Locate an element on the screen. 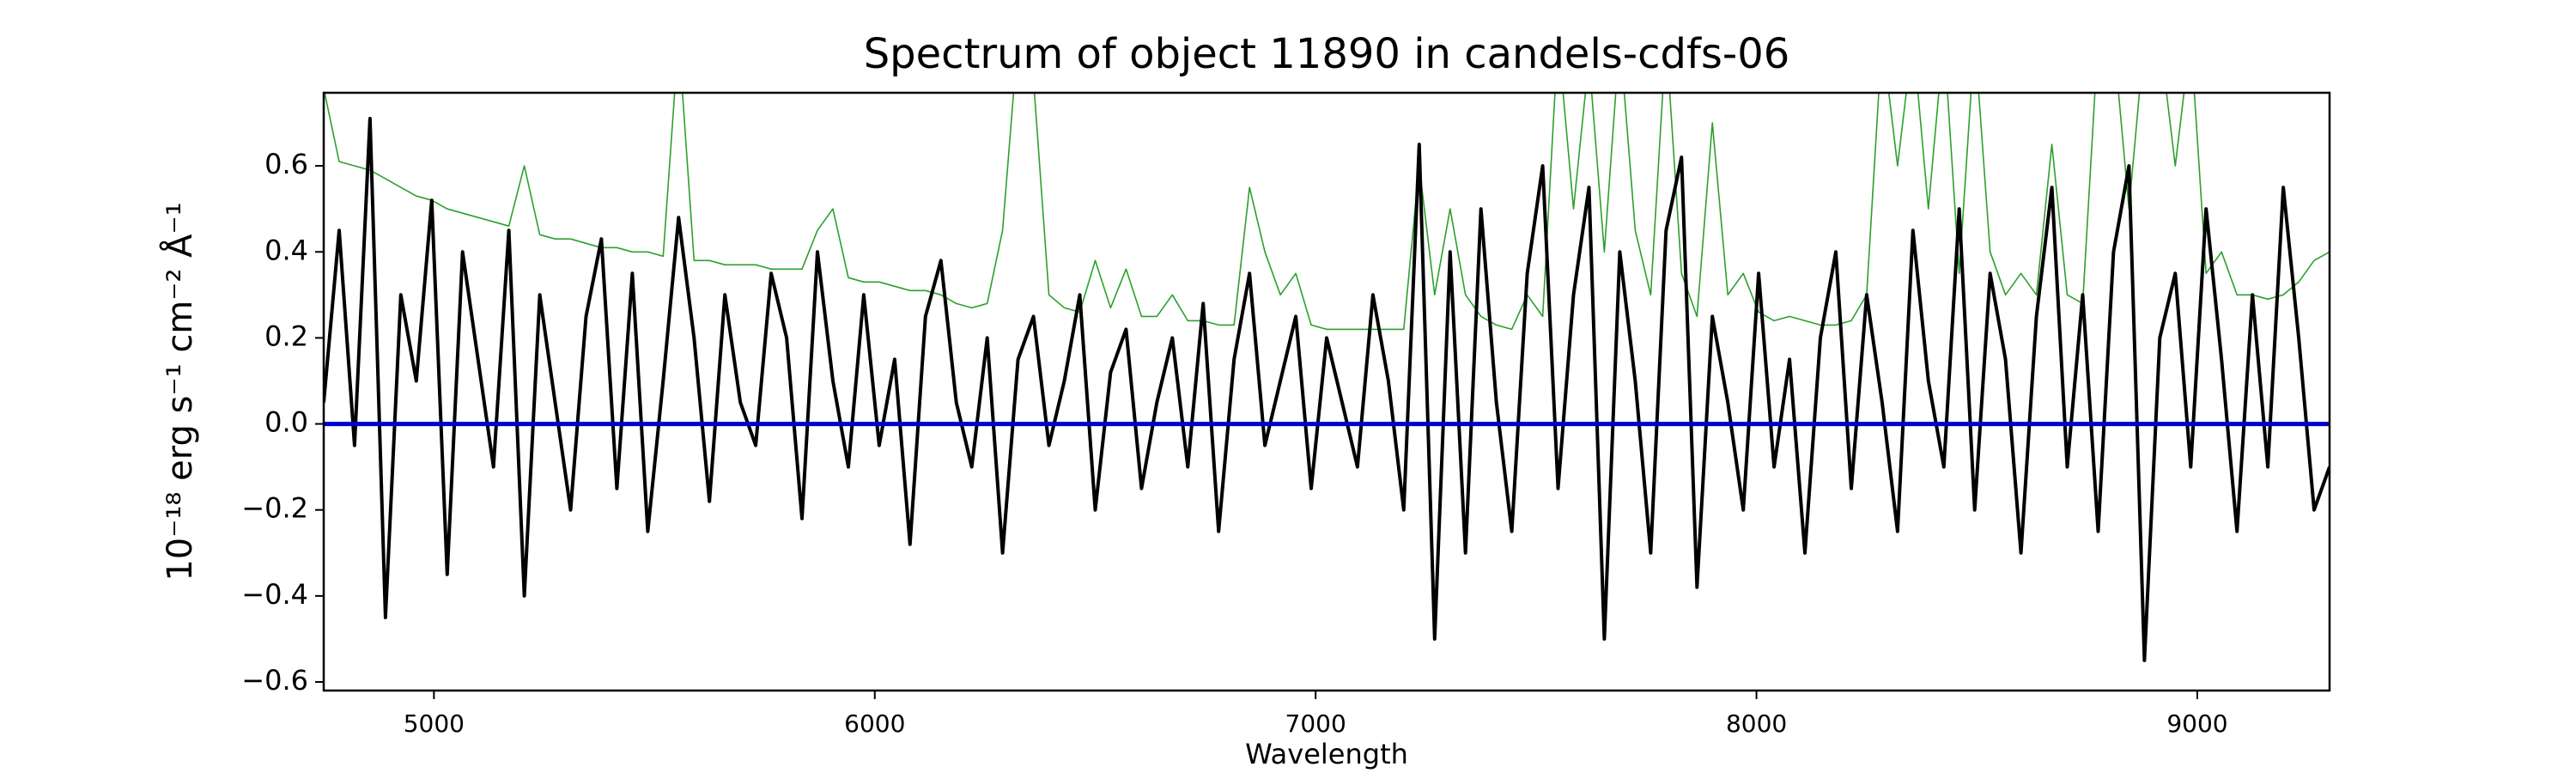  y-tick-label: 0.6 is located at coordinates (286, 164).